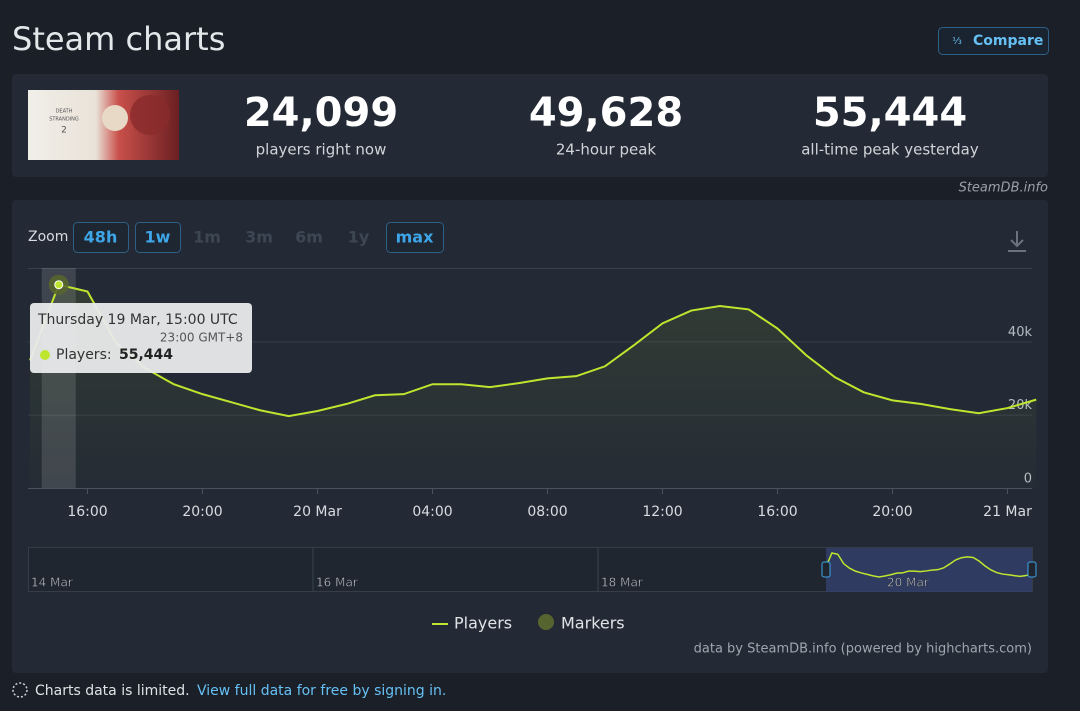 The image size is (1080, 711). I want to click on navigator-label: 16 Mar, so click(337, 583).